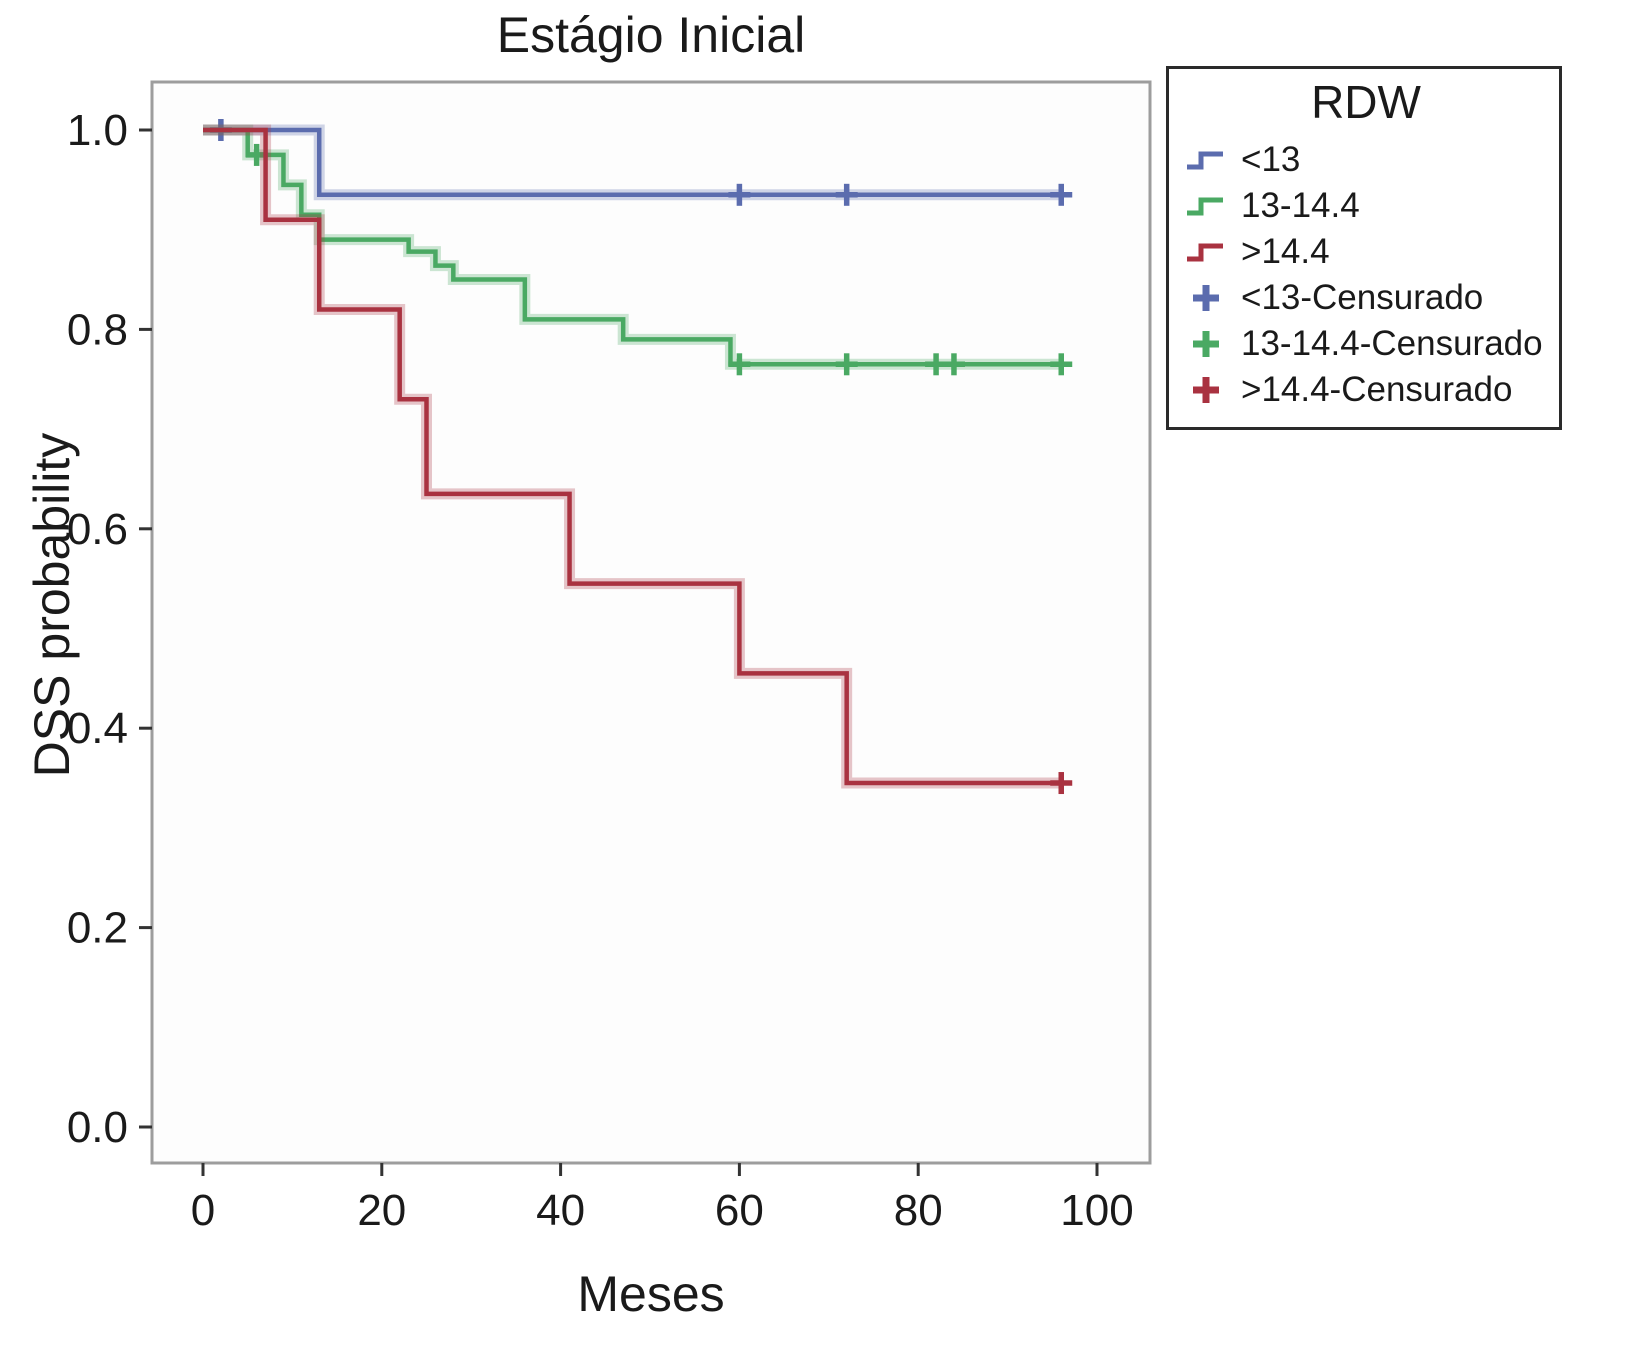 This screenshot has height=1372, width=1635. What do you see at coordinates (203, 1210) in the screenshot?
I see `x-tick-label: 0` at bounding box center [203, 1210].